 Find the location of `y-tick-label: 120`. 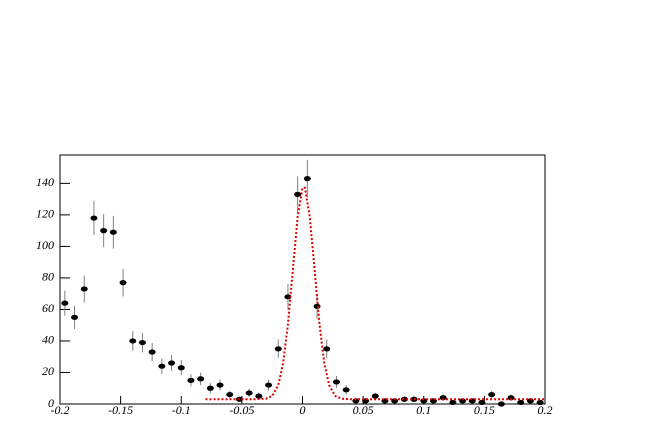

y-tick-label: 120 is located at coordinates (45, 214).